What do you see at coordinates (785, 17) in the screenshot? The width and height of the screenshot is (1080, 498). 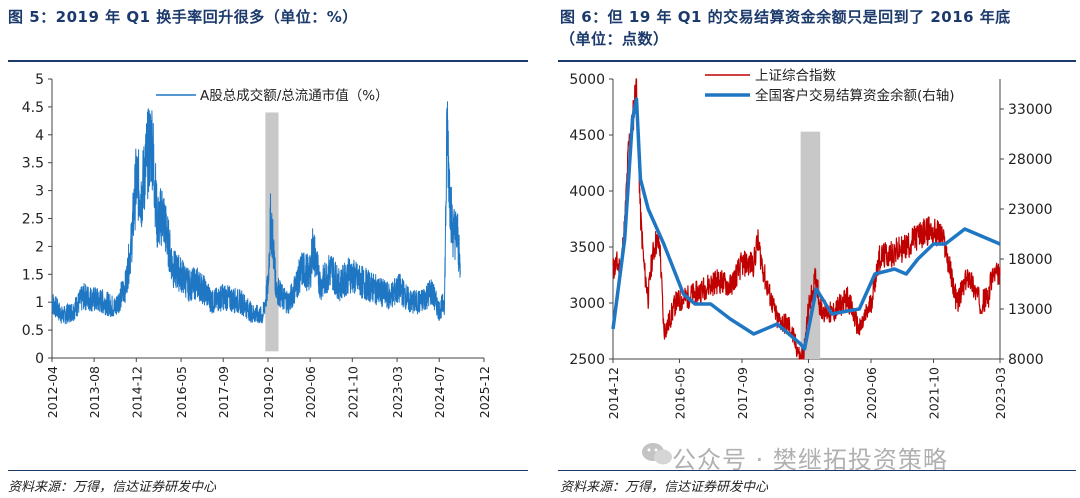 I see `right-title-line1: 图 6：但 19 年 Q1 的交易结算资金余额只是回到了 2016 年底` at bounding box center [785, 17].